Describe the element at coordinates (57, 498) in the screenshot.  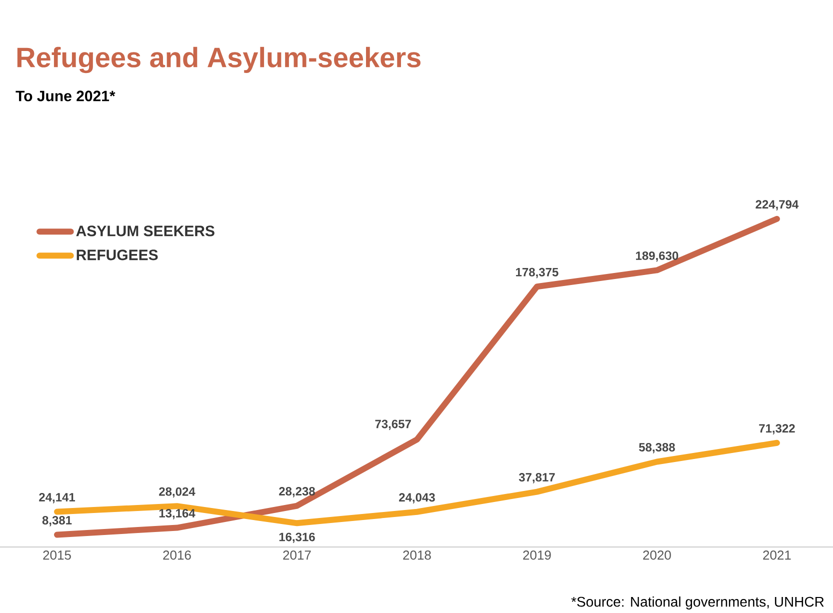
I see `data-label: 24,141` at that location.